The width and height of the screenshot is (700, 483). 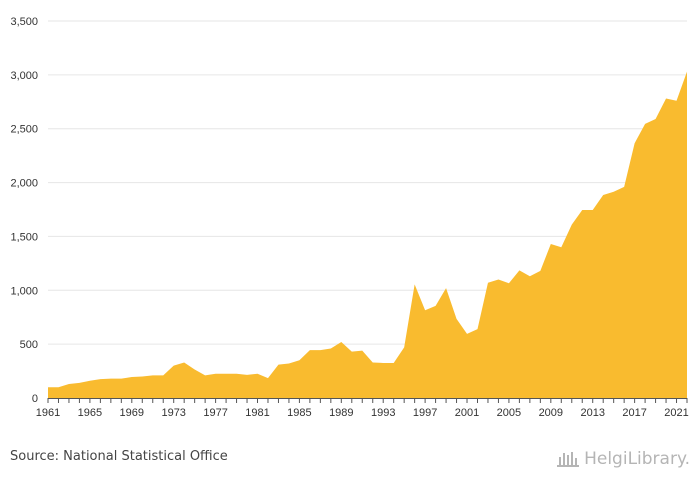 What do you see at coordinates (35, 399) in the screenshot?
I see `y-tick-label: 0` at bounding box center [35, 399].